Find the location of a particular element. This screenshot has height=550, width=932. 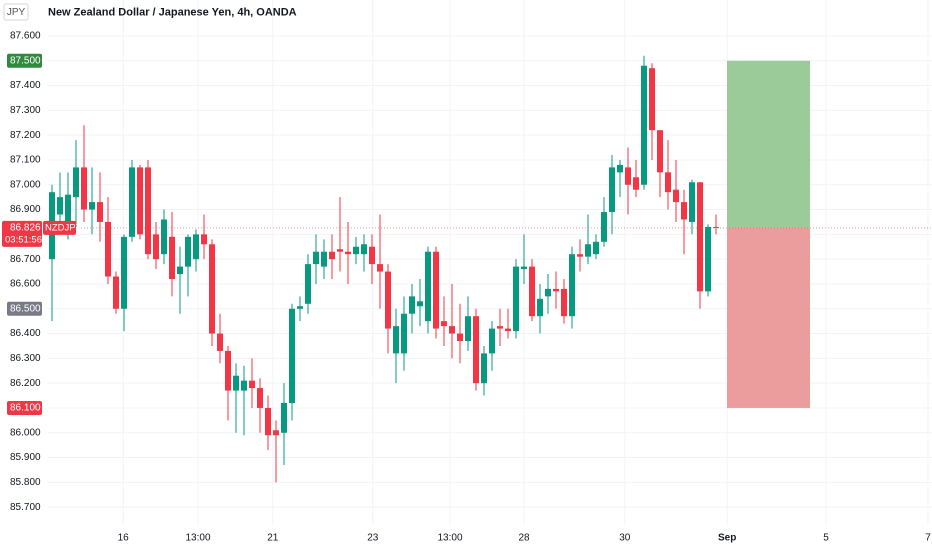

last-price-label: 86.826 is located at coordinates (25, 228).